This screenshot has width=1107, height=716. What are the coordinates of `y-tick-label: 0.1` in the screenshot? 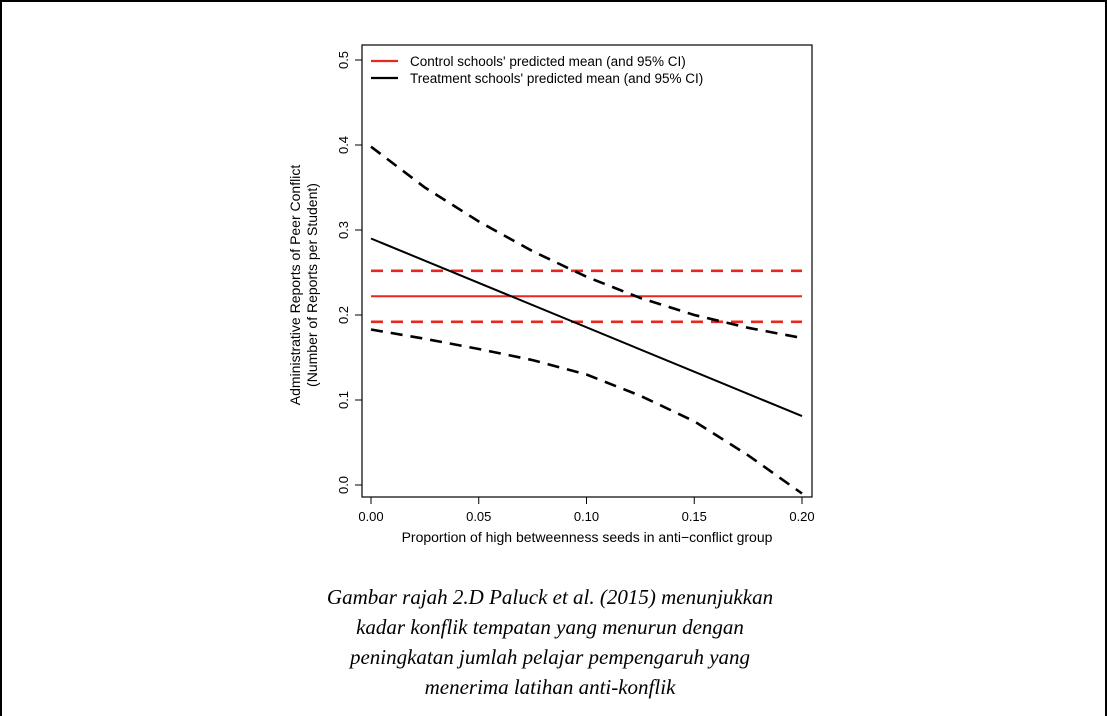 It's located at (343, 400).